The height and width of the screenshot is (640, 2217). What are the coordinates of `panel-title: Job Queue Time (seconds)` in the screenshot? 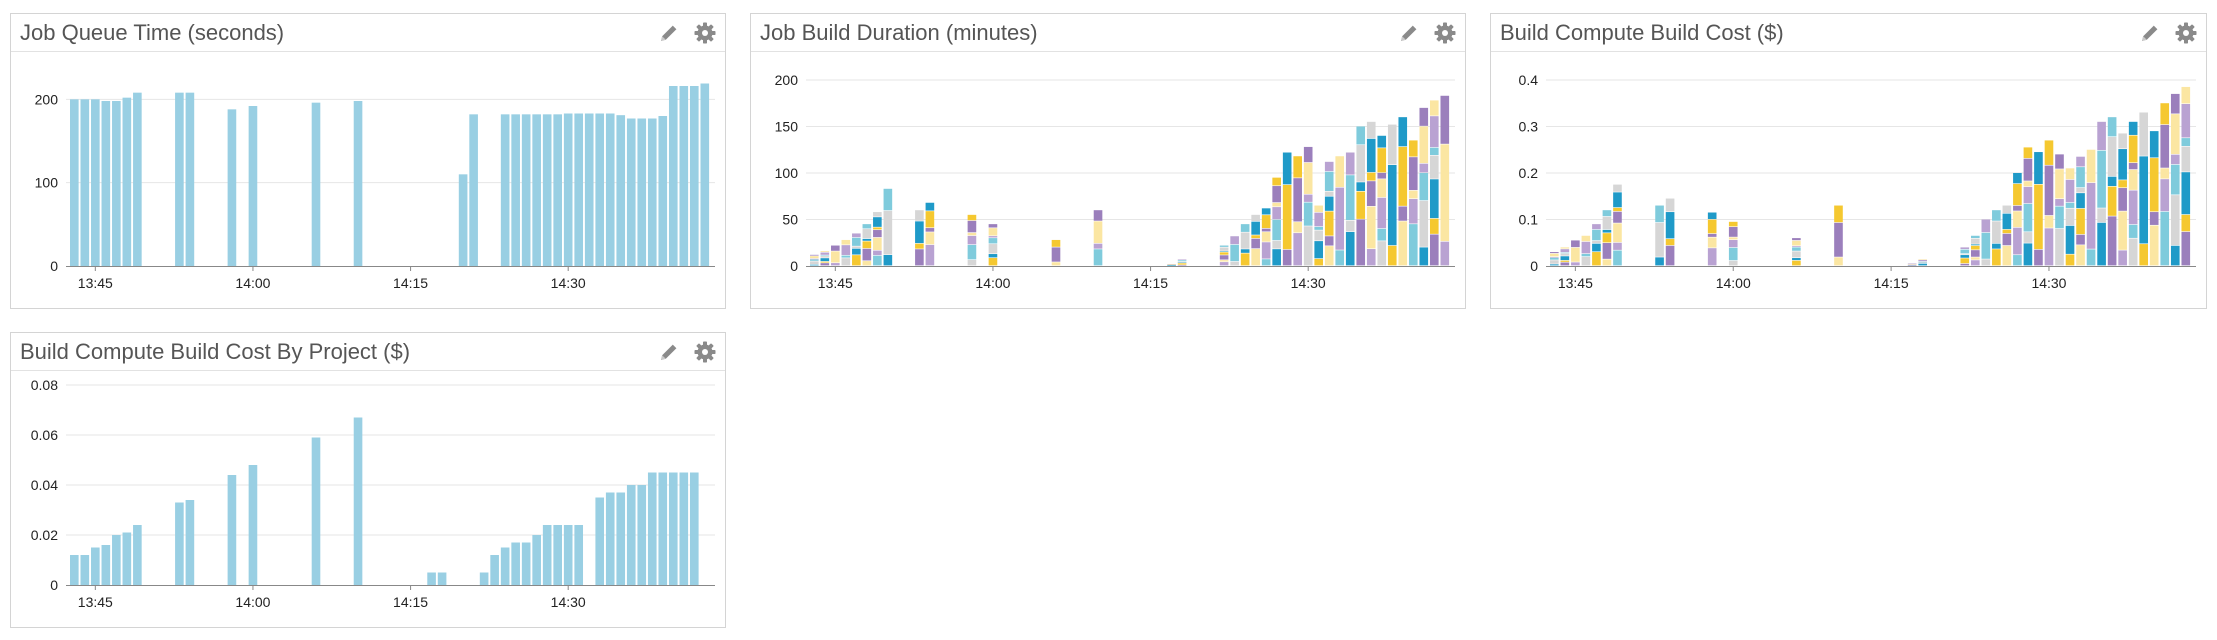 It's located at (152, 32).